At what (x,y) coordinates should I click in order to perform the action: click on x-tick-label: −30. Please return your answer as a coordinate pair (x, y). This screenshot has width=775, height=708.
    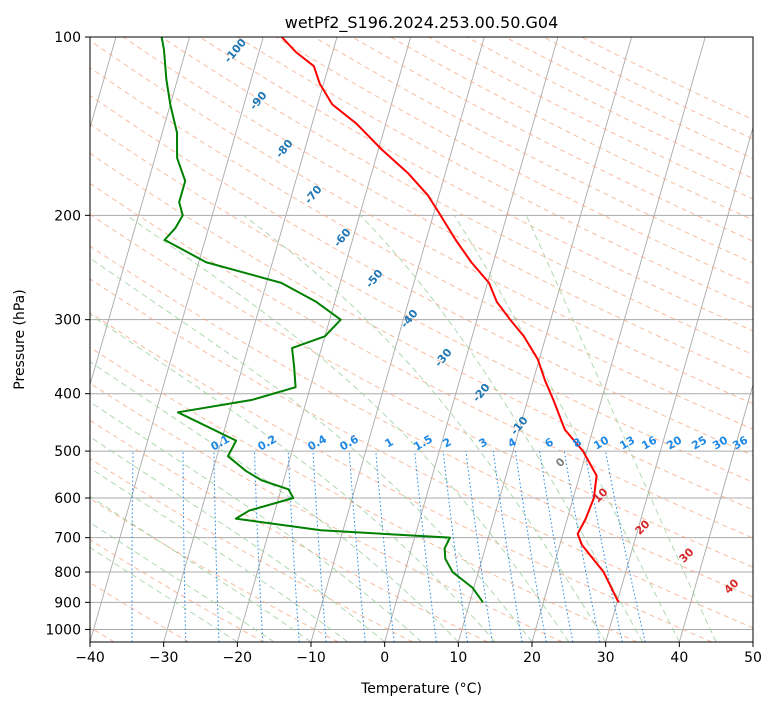
    Looking at the image, I should click on (164, 658).